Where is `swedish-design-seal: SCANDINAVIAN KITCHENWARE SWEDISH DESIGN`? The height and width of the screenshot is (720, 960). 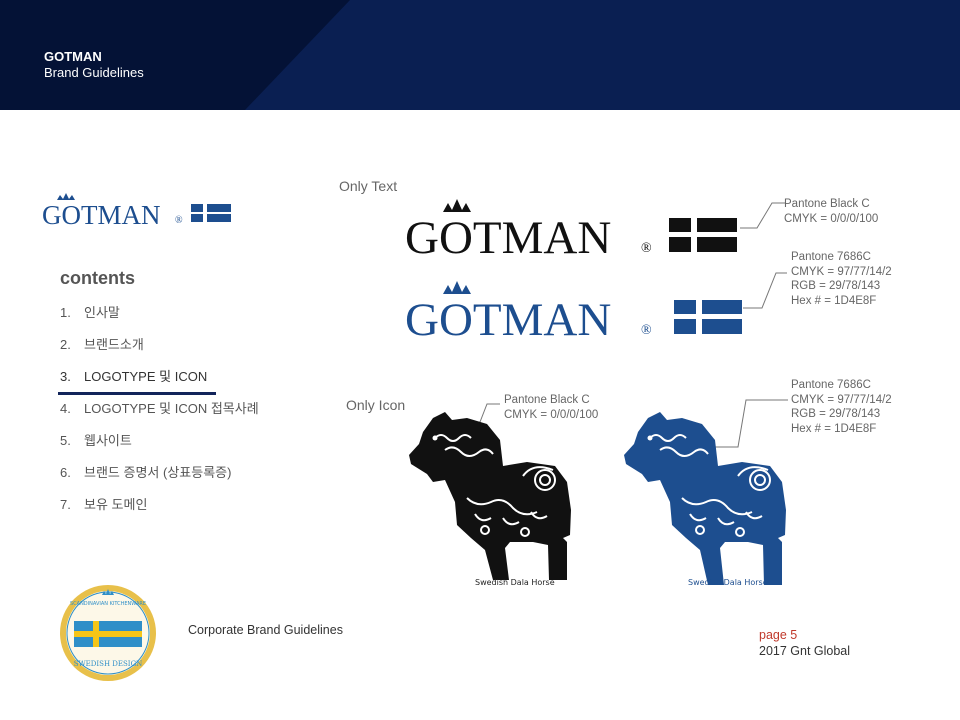 swedish-design-seal: SCANDINAVIAN KITCHENWARE SWEDISH DESIGN is located at coordinates (108, 633).